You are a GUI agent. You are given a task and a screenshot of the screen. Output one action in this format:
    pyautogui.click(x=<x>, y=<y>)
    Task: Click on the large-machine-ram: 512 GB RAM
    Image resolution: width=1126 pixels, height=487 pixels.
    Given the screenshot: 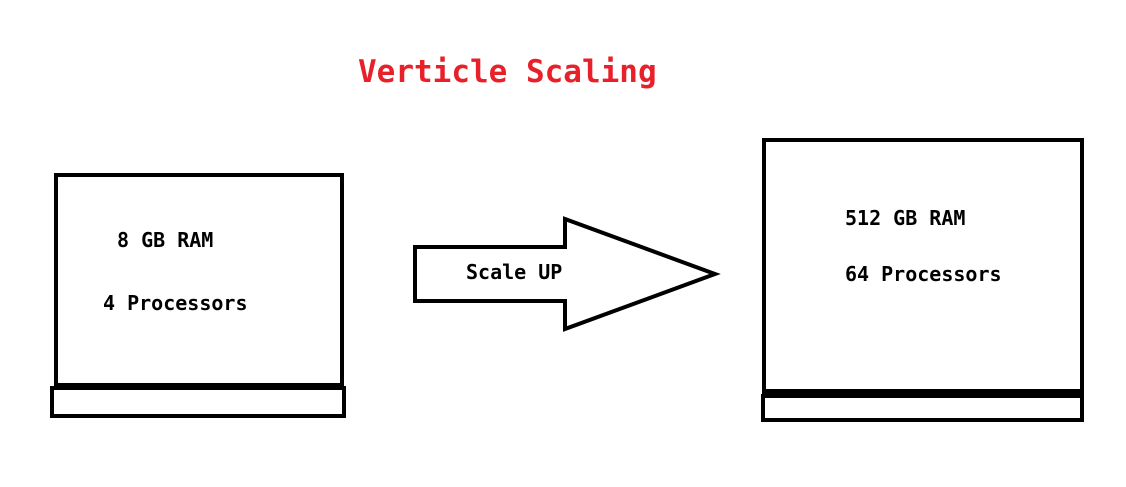 What is the action you would take?
    pyautogui.click(x=905, y=218)
    